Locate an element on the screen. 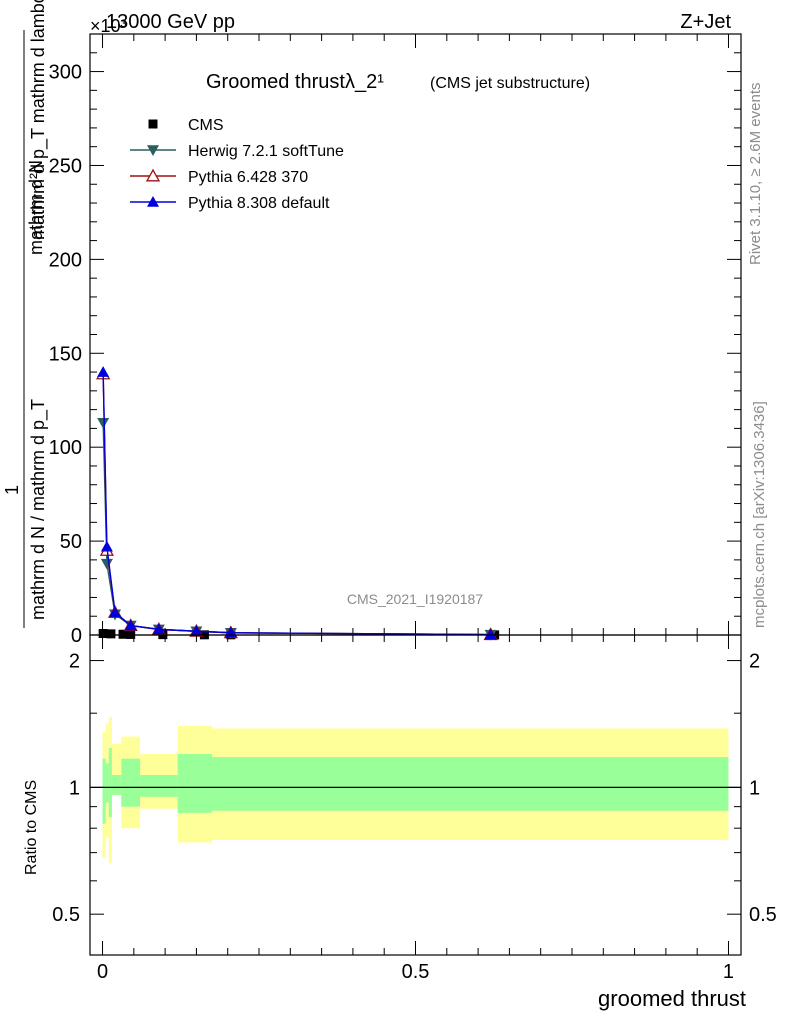  legend-item: Pythia 8.308 default is located at coordinates (230, 203).